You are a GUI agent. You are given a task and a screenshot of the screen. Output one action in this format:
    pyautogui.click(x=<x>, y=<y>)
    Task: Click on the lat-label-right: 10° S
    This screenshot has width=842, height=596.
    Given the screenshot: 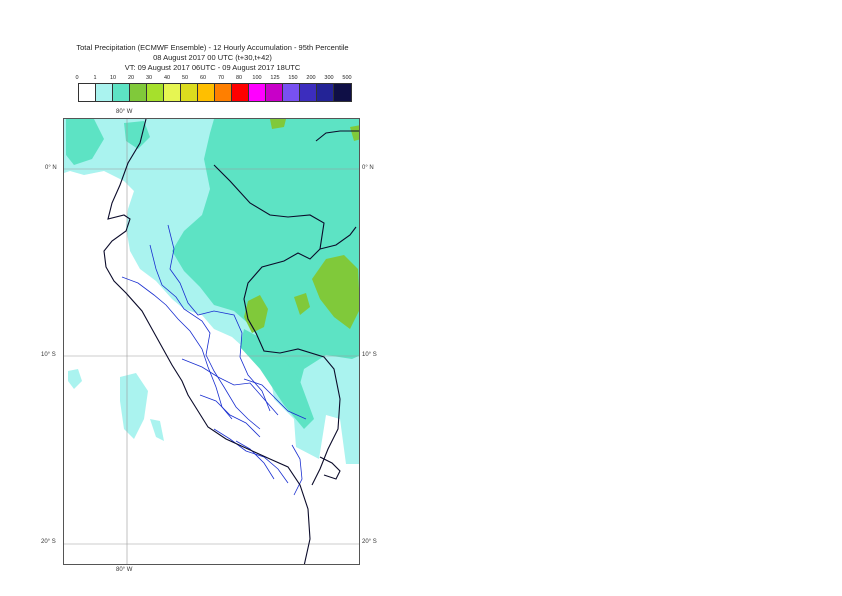 What is the action you would take?
    pyautogui.click(x=369, y=355)
    